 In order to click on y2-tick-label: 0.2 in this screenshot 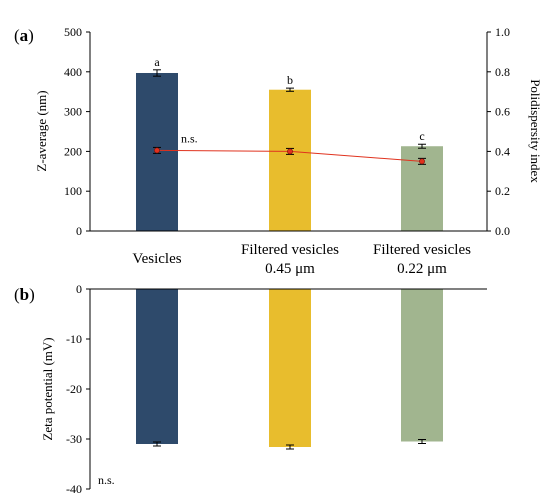, I will do `click(502, 191)`.